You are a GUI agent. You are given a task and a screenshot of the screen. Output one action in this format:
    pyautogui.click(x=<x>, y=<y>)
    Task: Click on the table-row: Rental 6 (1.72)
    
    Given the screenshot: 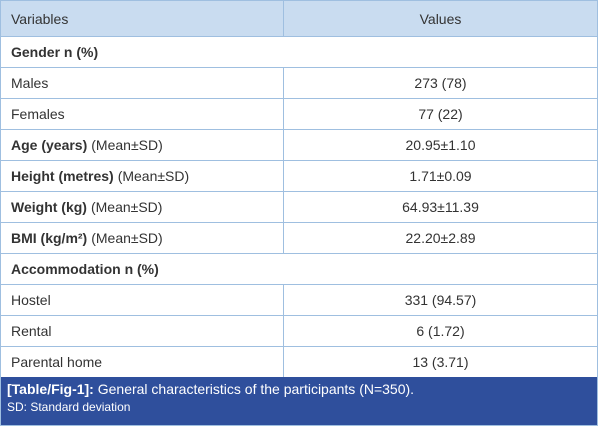 What is the action you would take?
    pyautogui.click(x=299, y=331)
    